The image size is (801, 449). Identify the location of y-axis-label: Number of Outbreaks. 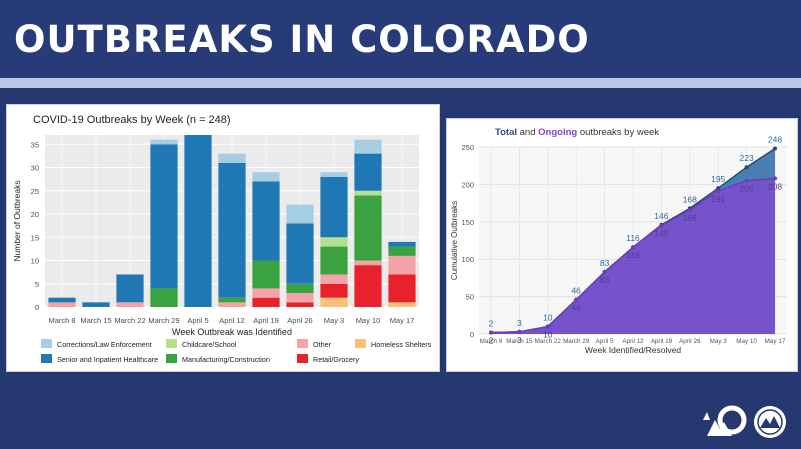
(17, 220).